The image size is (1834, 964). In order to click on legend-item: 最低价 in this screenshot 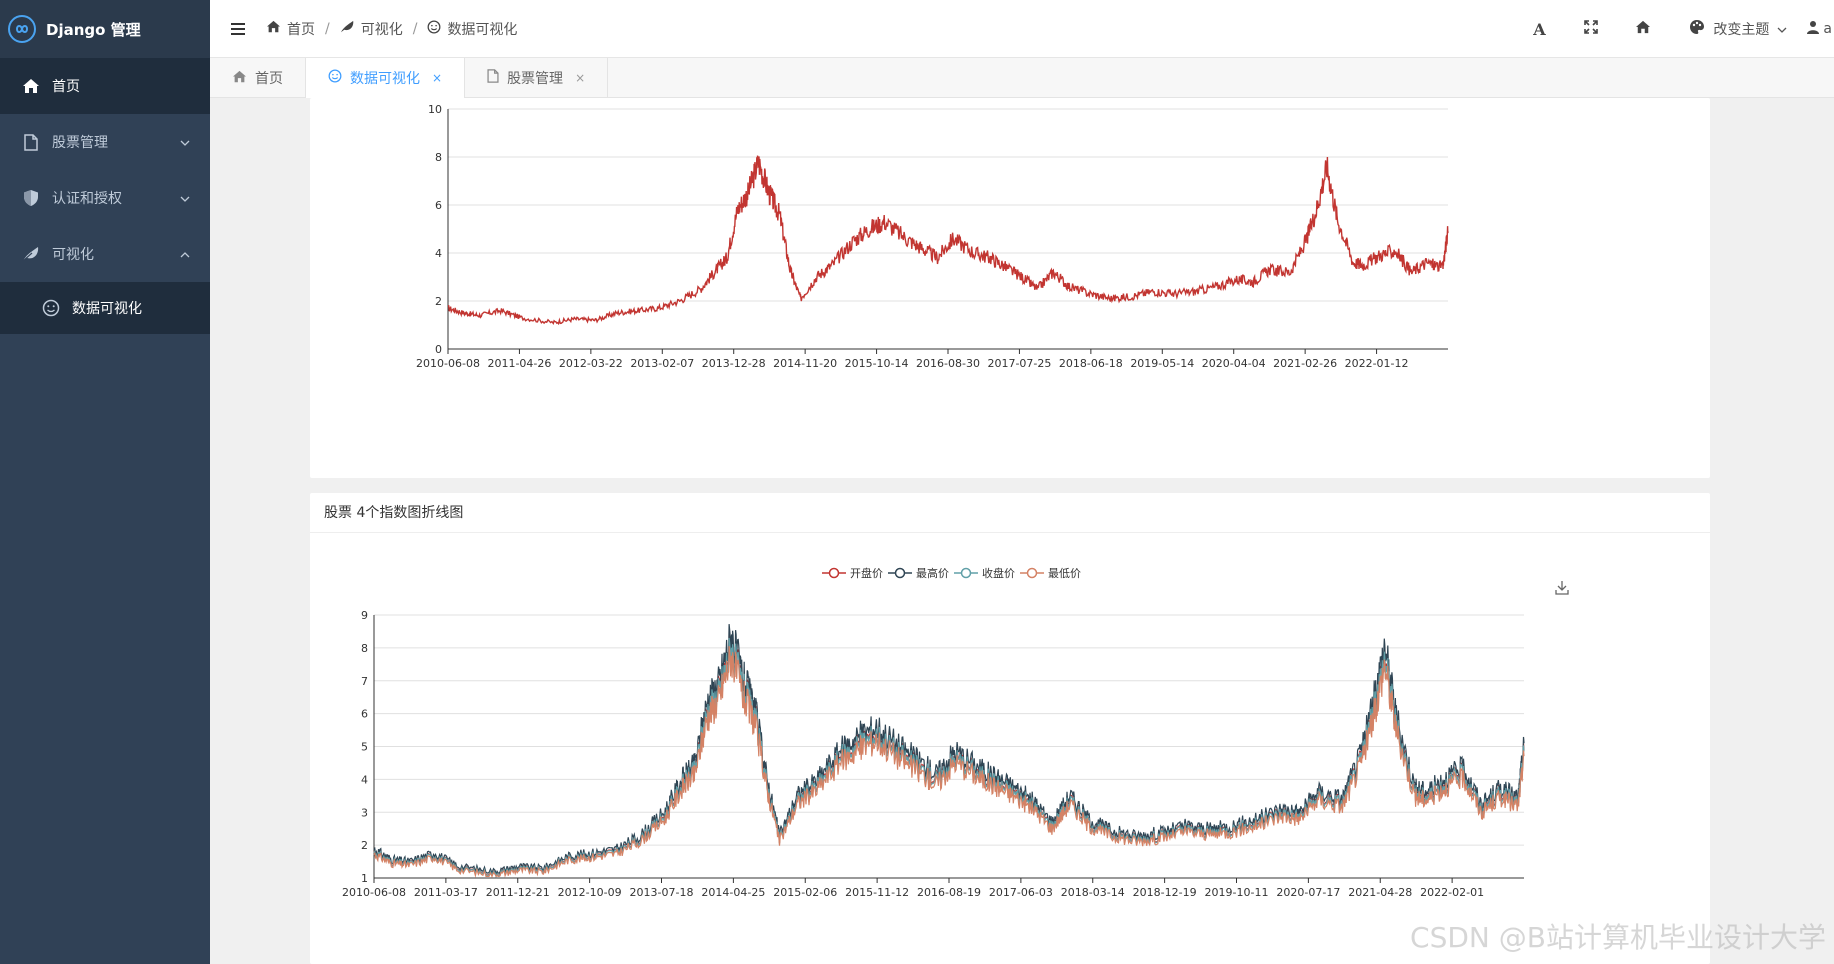, I will do `click(1050, 573)`.